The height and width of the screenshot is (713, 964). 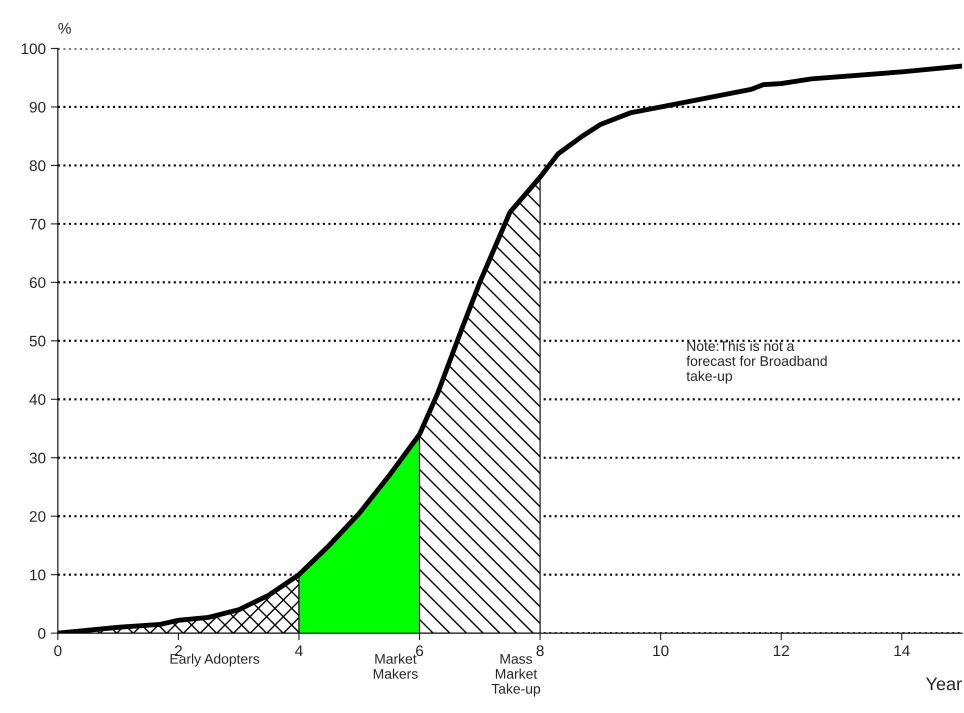 What do you see at coordinates (38, 107) in the screenshot?
I see `y-tick-label: 90` at bounding box center [38, 107].